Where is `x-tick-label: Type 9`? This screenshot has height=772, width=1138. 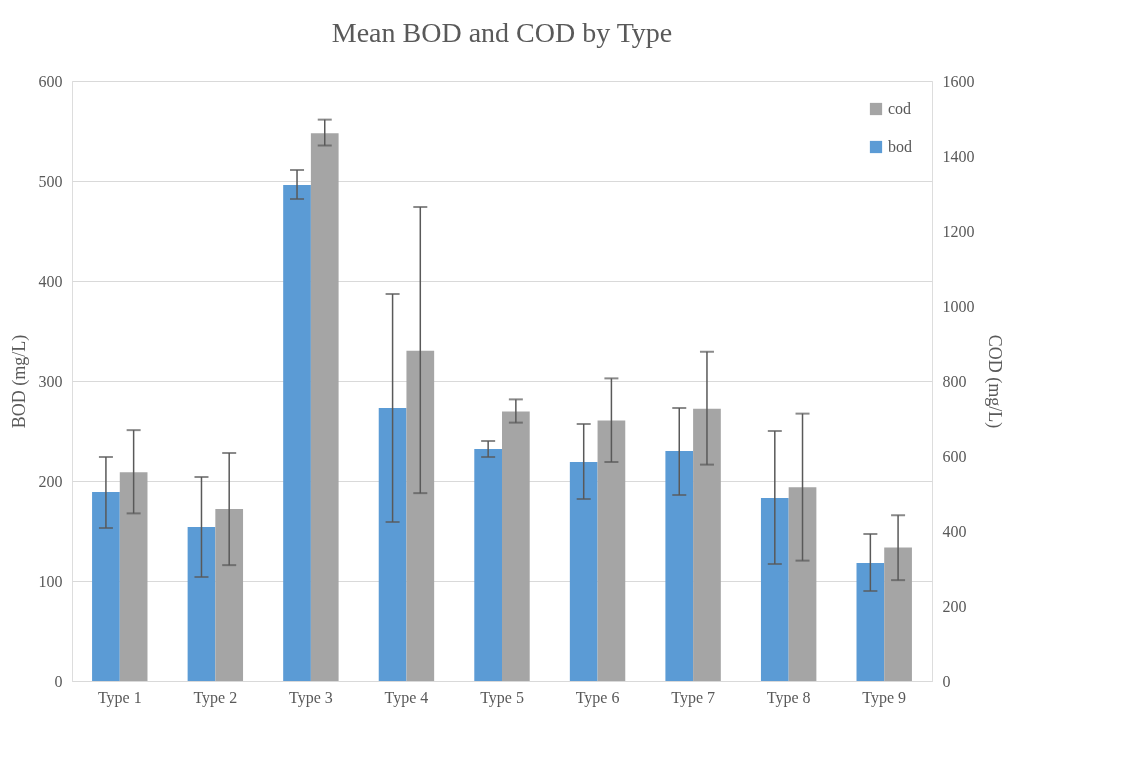
x-tick-label: Type 9 is located at coordinates (884, 697).